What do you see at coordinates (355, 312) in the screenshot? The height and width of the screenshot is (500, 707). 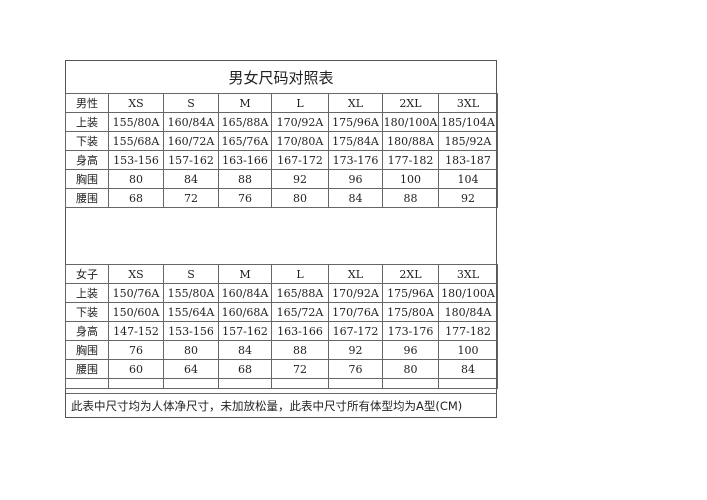 I see `table-cell: 170/76A` at bounding box center [355, 312].